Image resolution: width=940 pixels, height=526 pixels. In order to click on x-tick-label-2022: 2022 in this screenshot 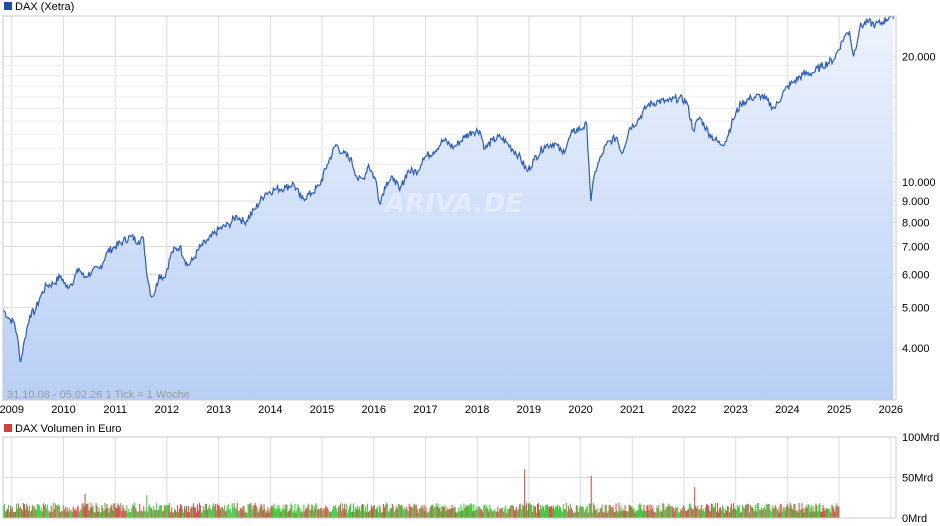, I will do `click(684, 410)`.